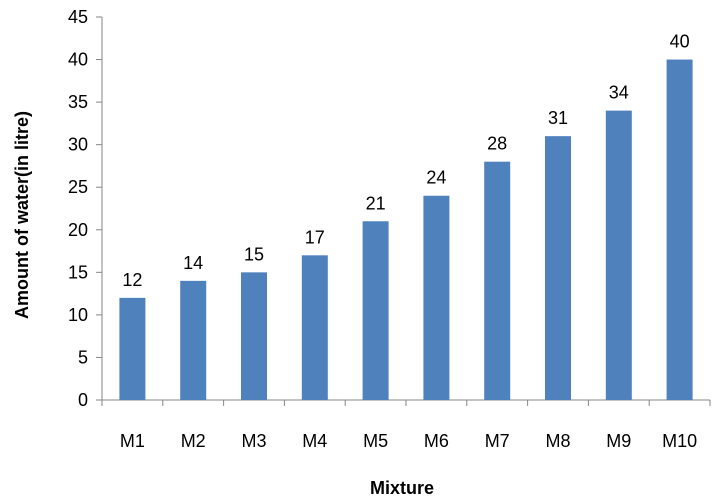 The image size is (725, 504). I want to click on data-label: 34, so click(619, 93).